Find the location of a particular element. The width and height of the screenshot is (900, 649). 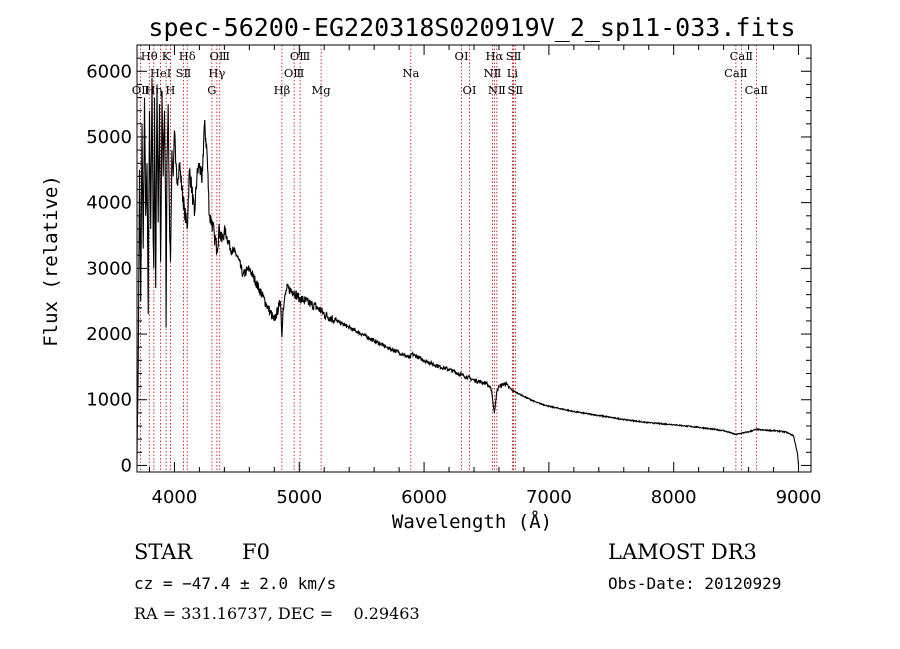

spectral-line-label: Na is located at coordinates (410, 73).